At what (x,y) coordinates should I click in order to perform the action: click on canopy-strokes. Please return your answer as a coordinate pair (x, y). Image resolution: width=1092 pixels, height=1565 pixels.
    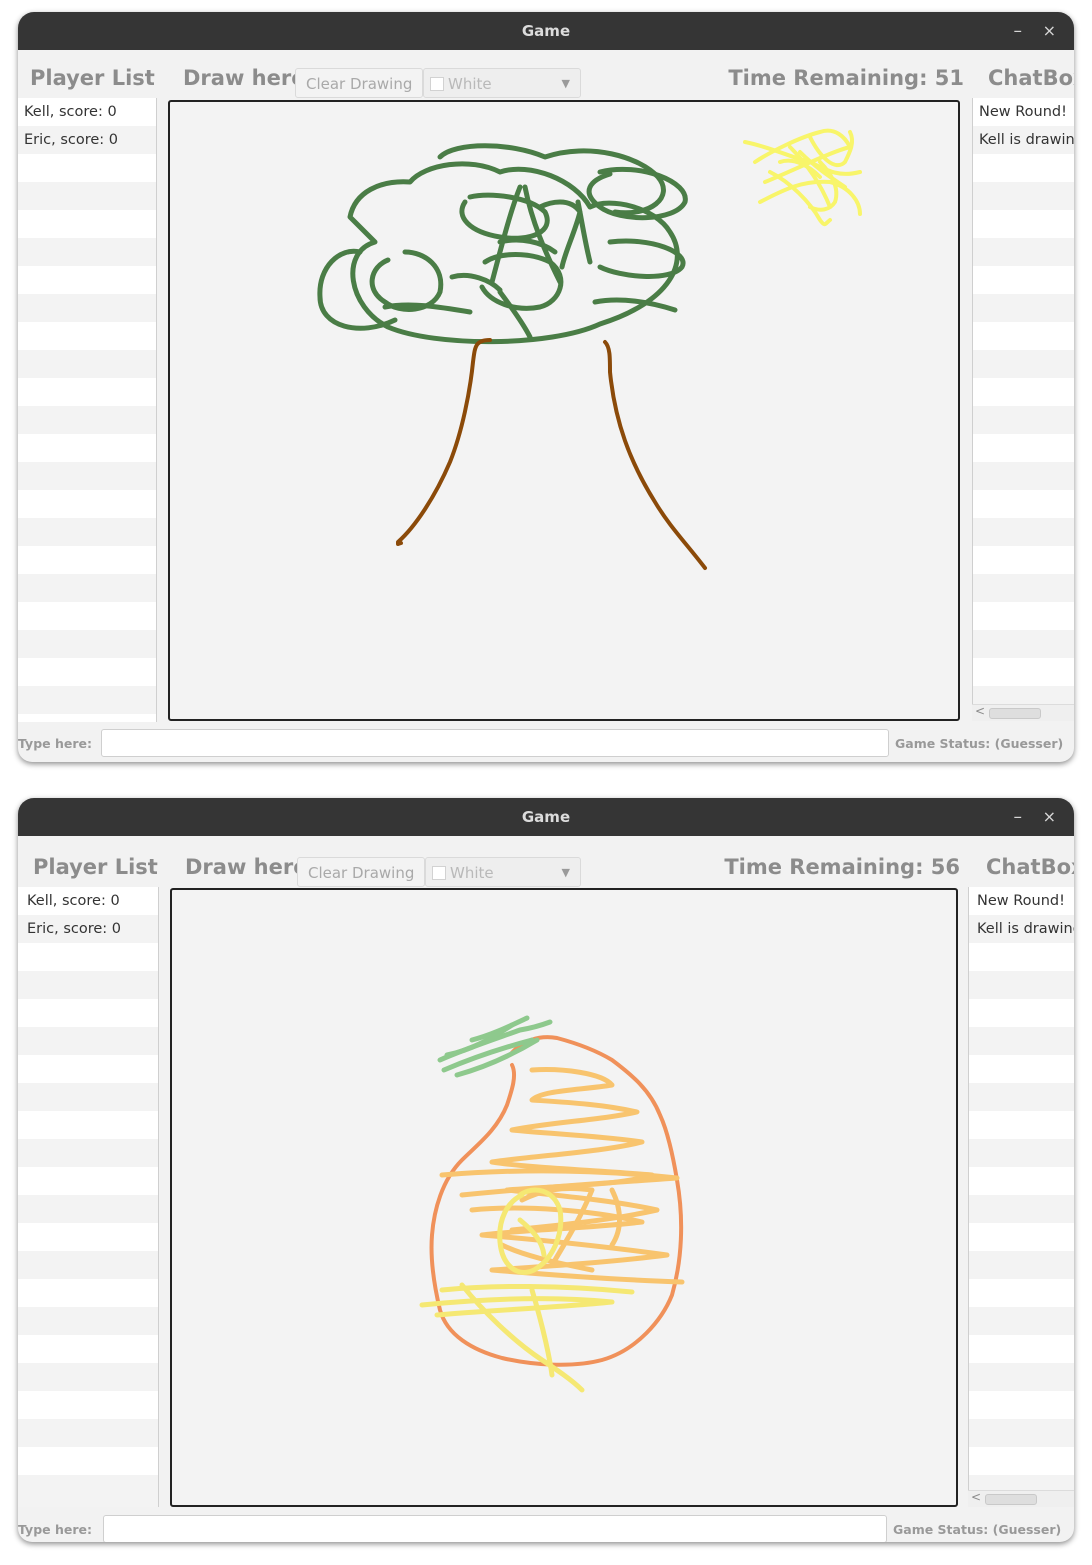
    Looking at the image, I should click on (502, 244).